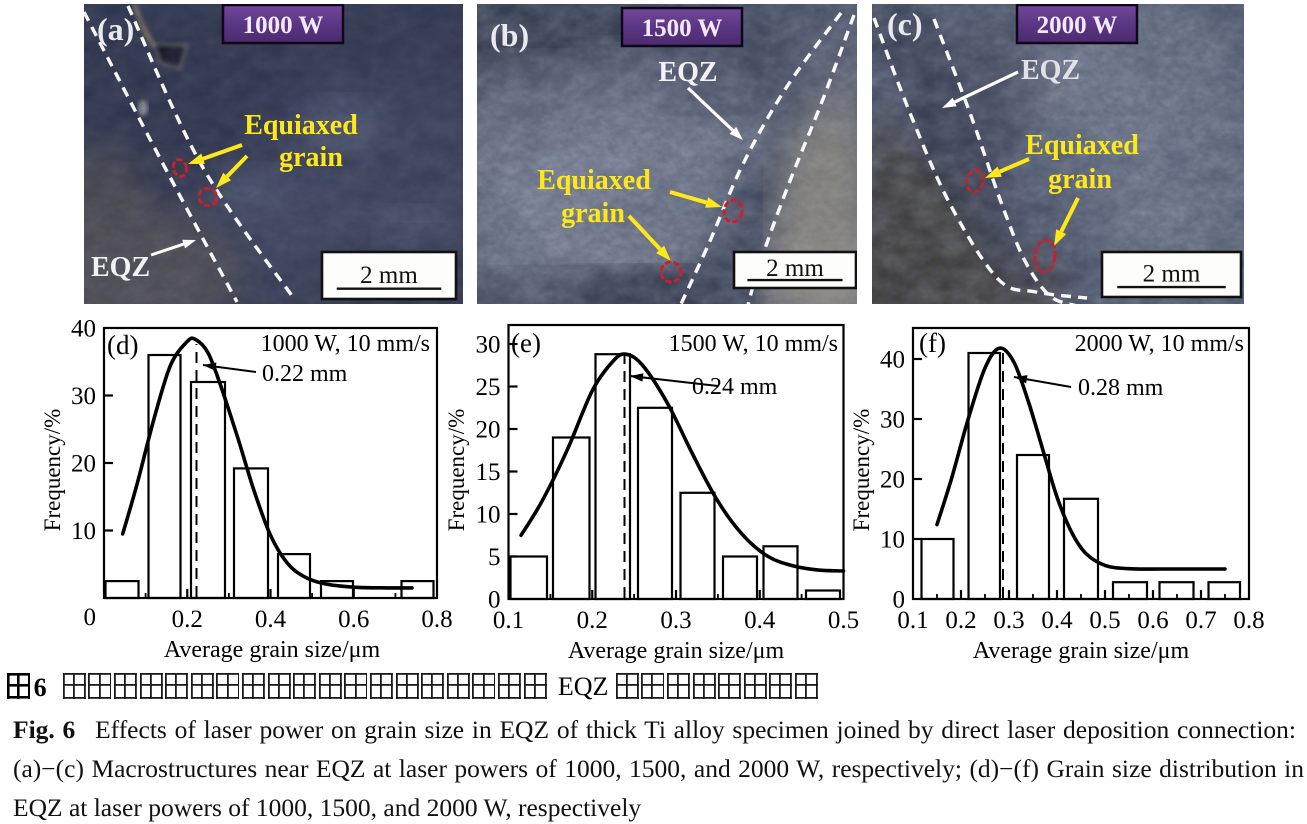 This screenshot has width=1307, height=824. Describe the element at coordinates (494, 557) in the screenshot. I see `svg-text: 5` at that location.